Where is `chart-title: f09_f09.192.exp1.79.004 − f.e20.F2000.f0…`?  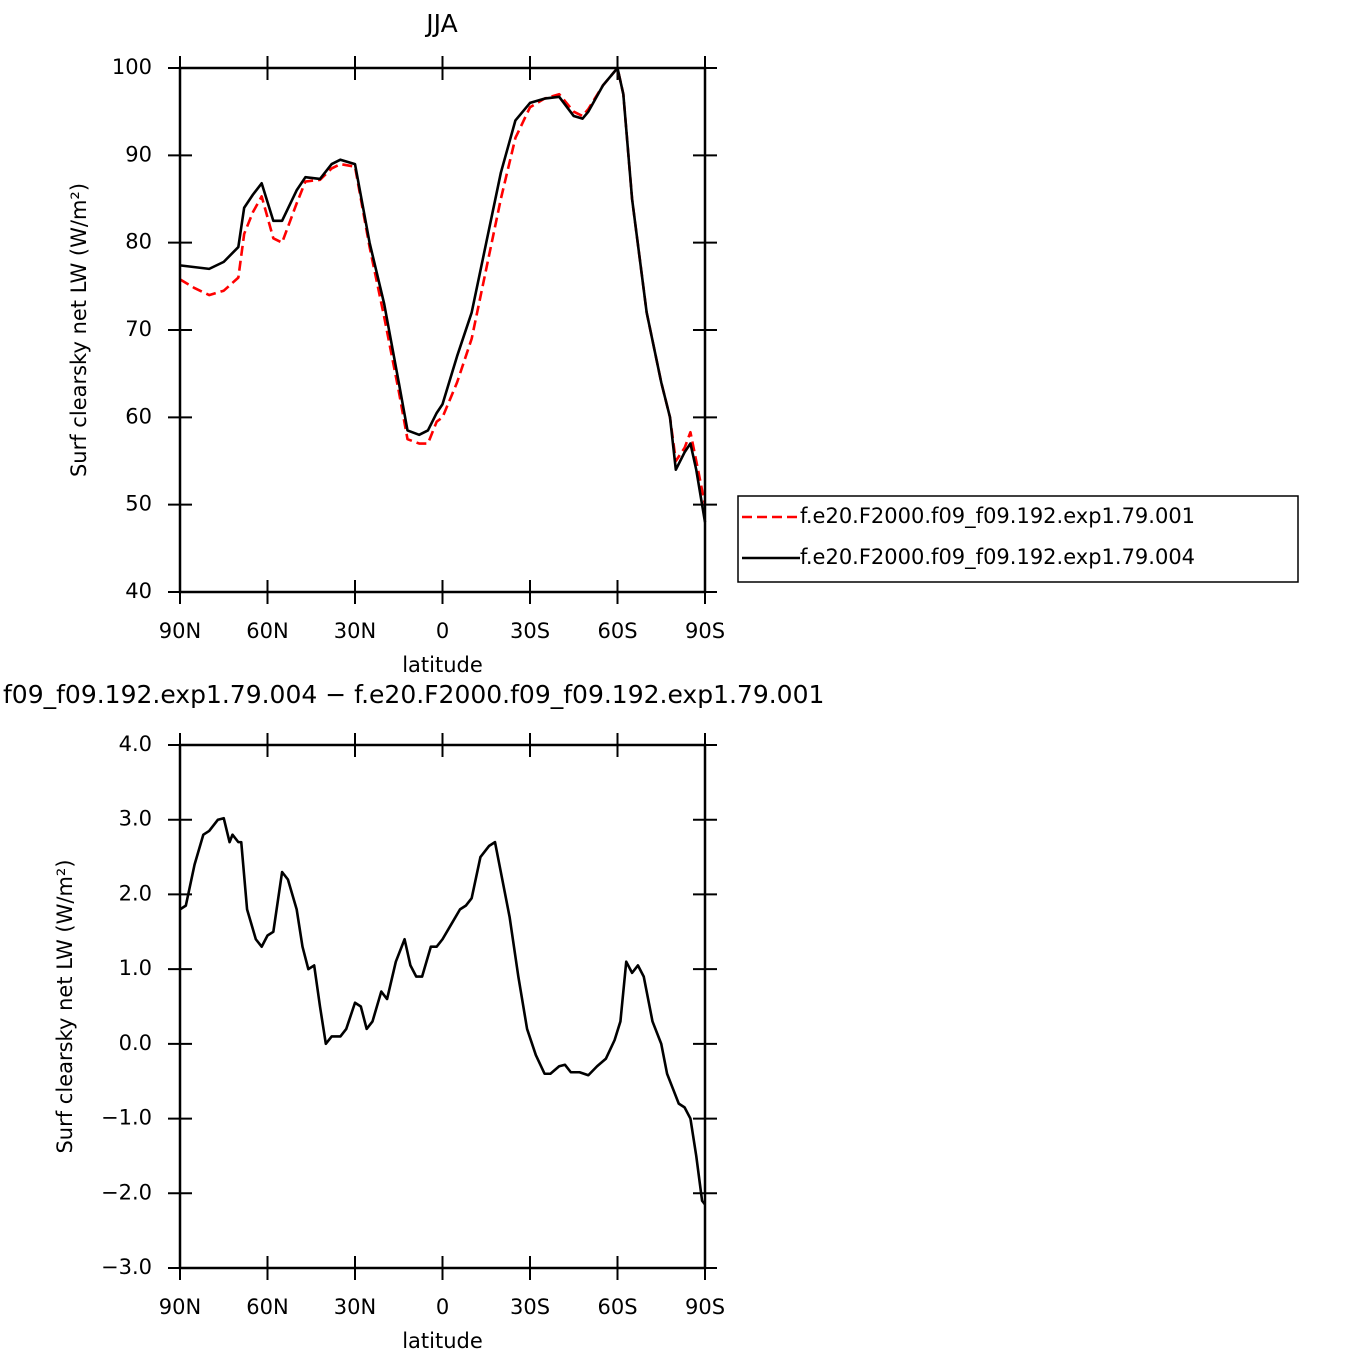 chart-title: f09_f09.192.exp1.79.004 − f.e20.F2000.f0… is located at coordinates (413, 694).